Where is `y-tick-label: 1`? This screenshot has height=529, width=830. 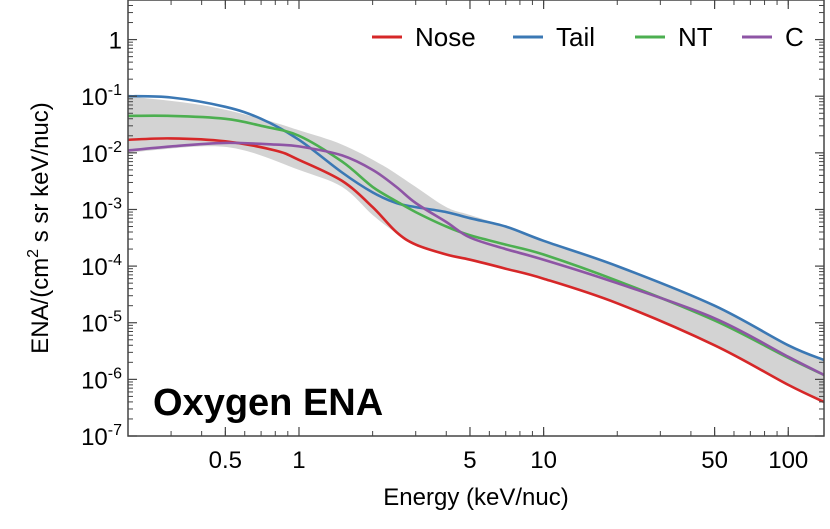
y-tick-label: 1 is located at coordinates (115, 41).